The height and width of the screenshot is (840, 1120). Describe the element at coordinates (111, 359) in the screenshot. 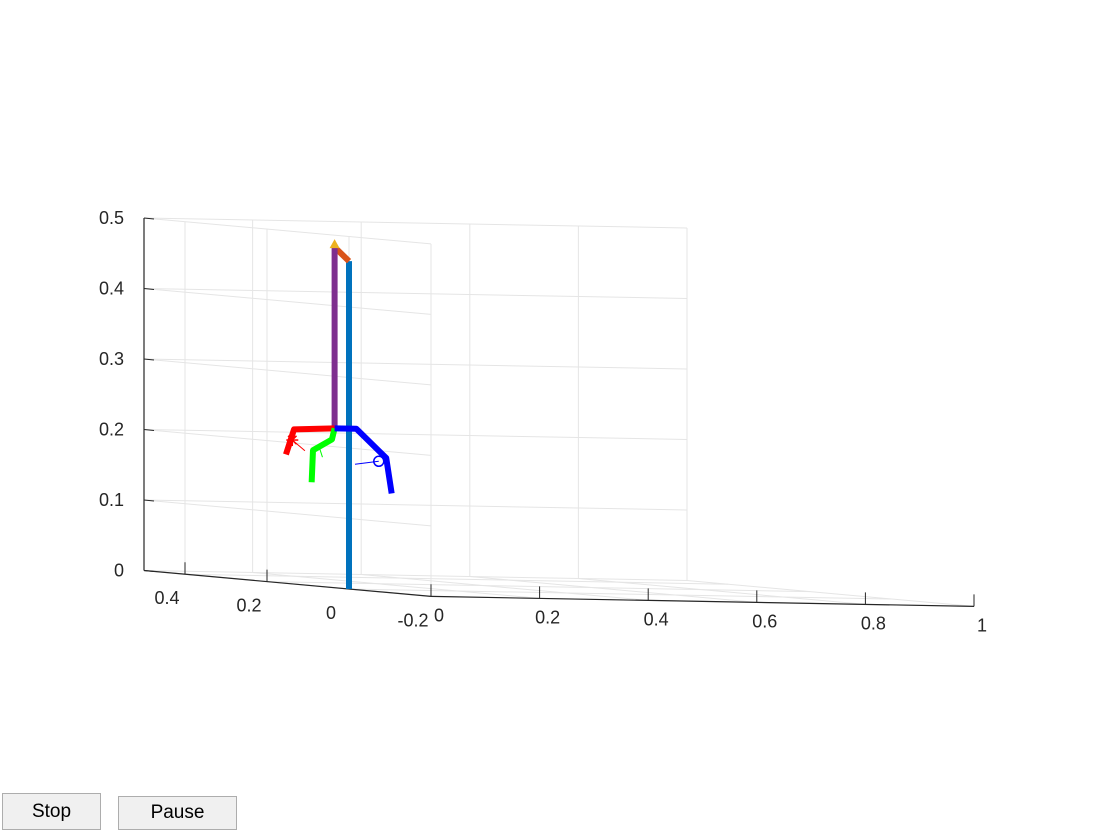

I see `z-tick-label: 0.3` at that location.